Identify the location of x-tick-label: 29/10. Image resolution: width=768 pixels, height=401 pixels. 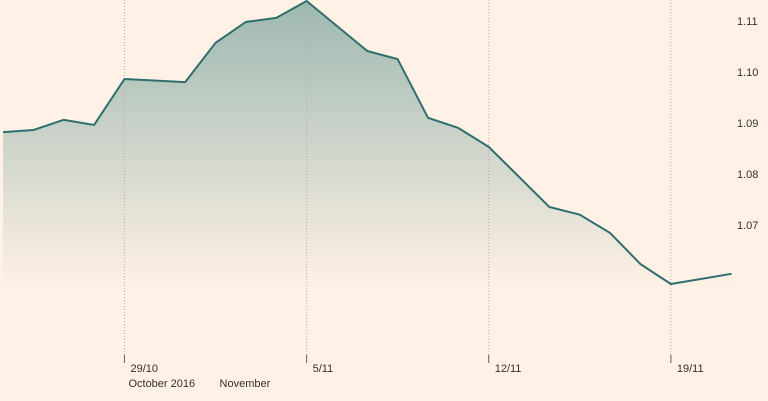
(144, 369).